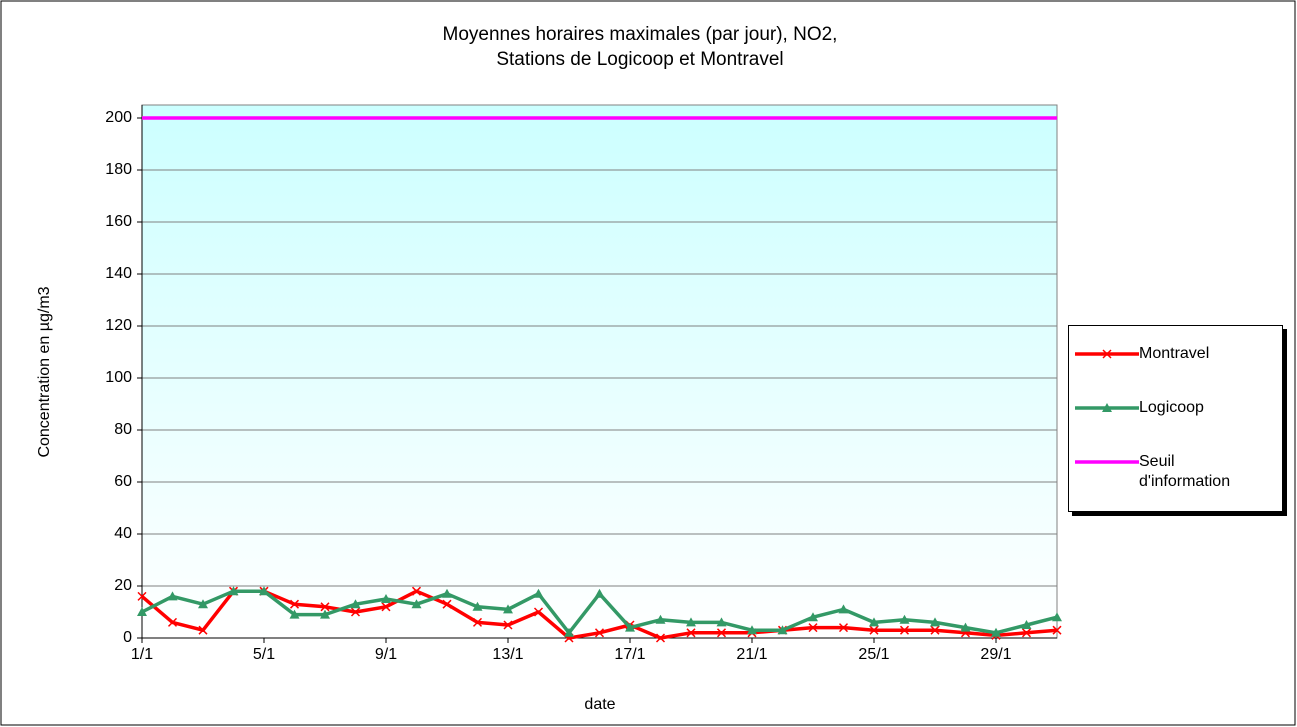  I want to click on legend-item: Montravel, so click(1169, 354).